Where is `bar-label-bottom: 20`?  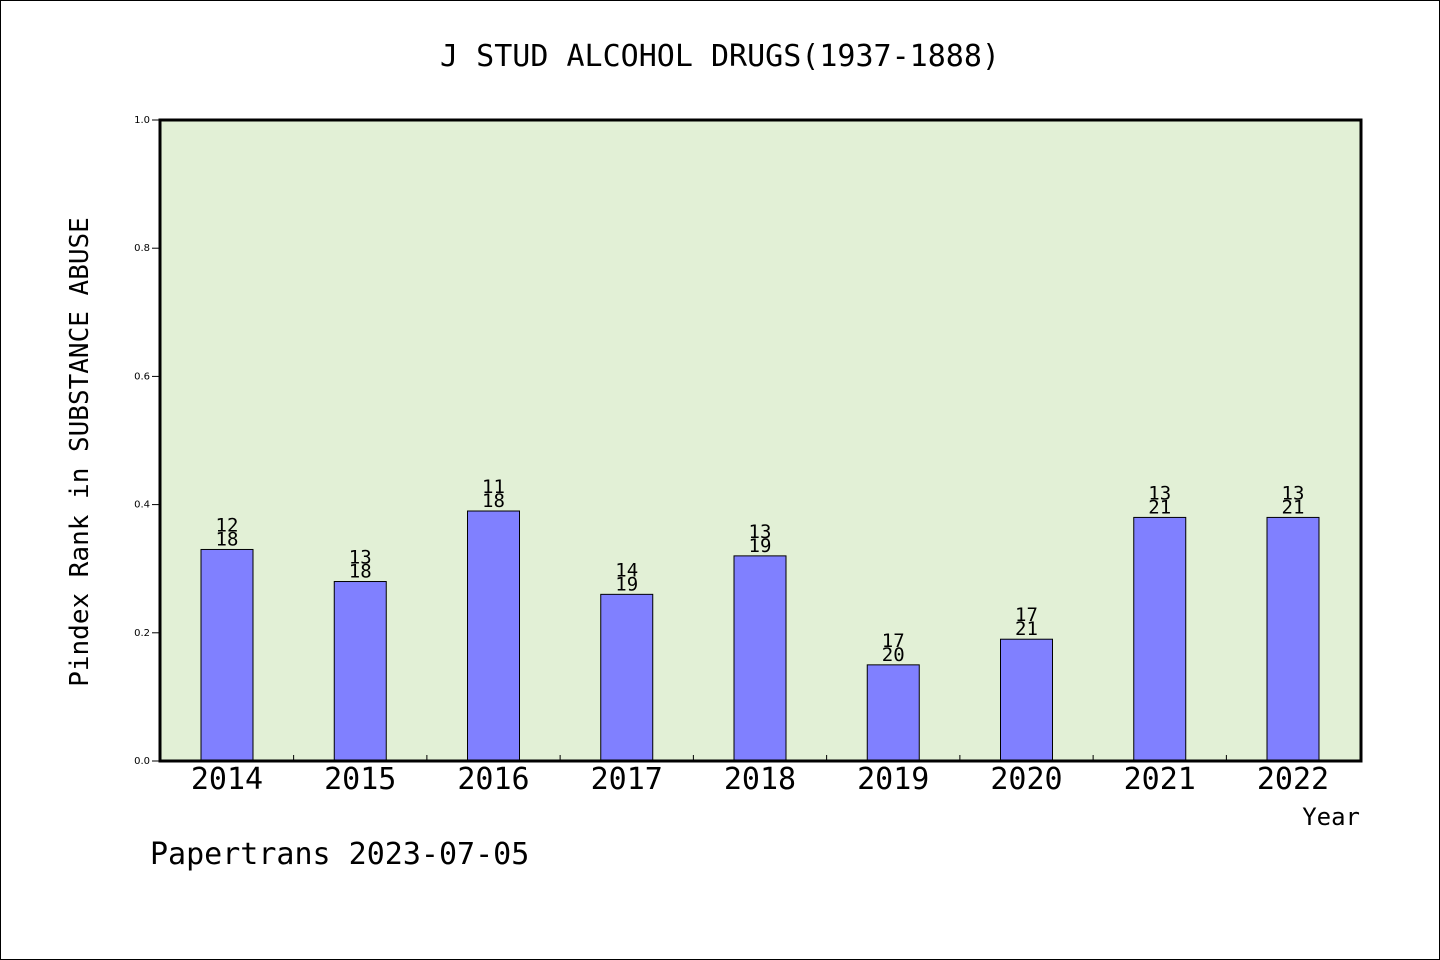
bar-label-bottom: 20 is located at coordinates (893, 655).